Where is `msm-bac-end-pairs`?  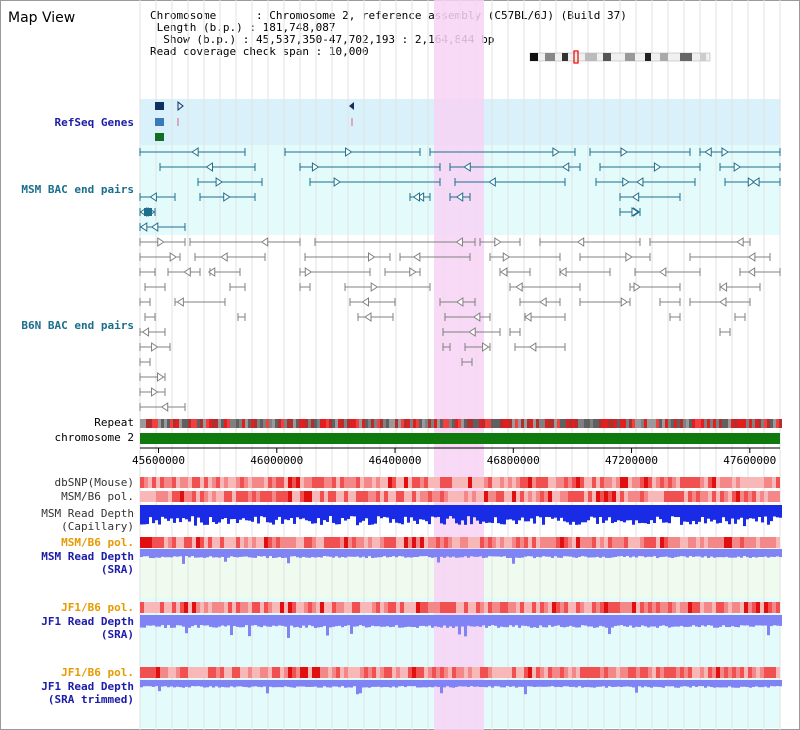 msm-bac-end-pairs is located at coordinates (460, 189).